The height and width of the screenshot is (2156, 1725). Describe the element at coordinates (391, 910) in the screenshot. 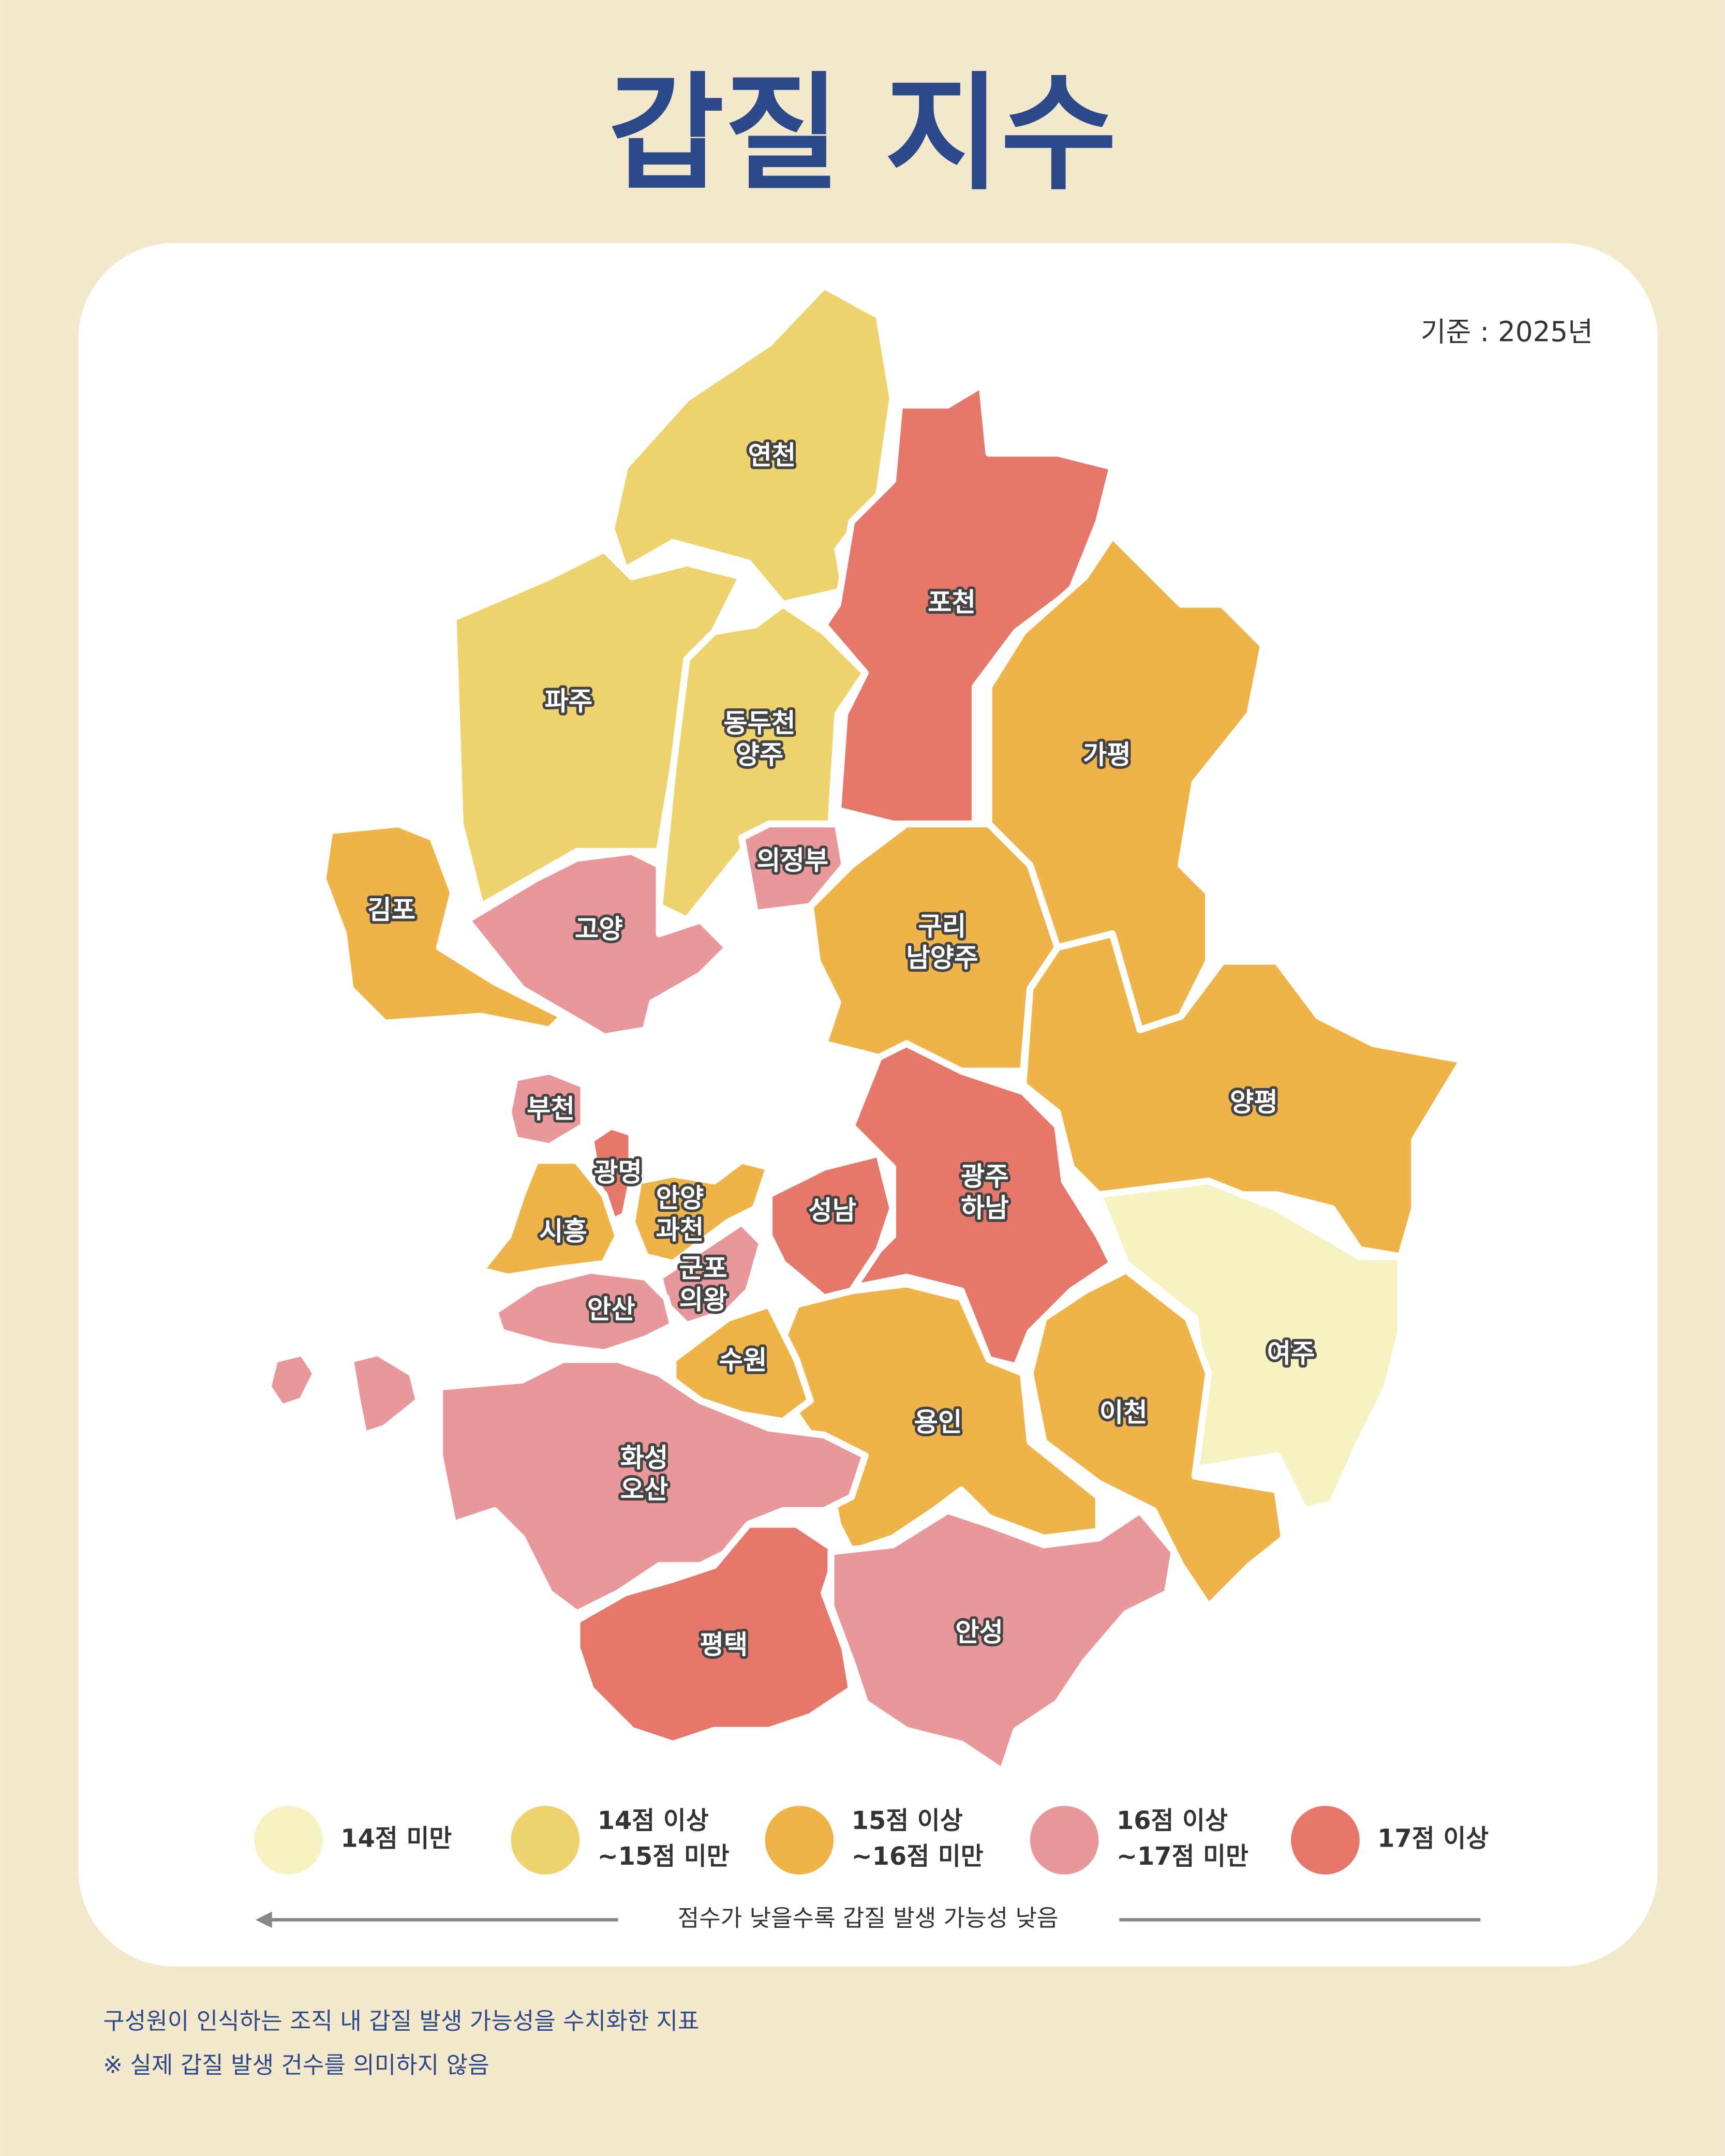

I see `region-label: 김포` at that location.